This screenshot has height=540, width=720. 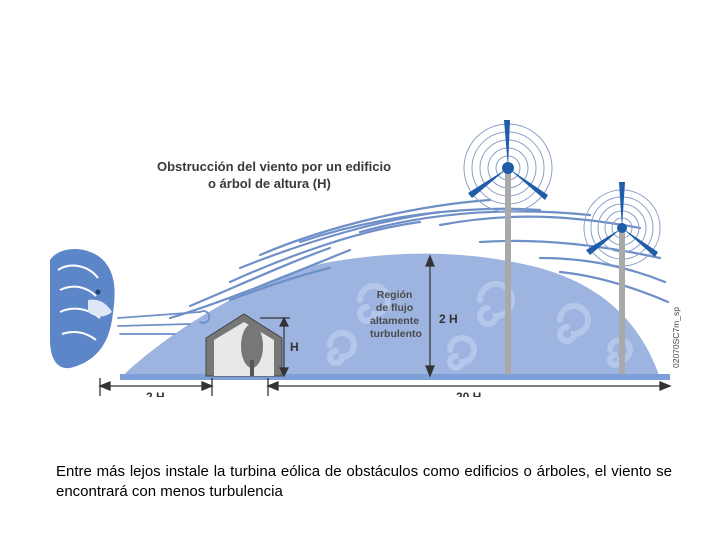 I want to click on diagram-title-line: Obstrucción del viento por un edificio, so click(x=274, y=166).